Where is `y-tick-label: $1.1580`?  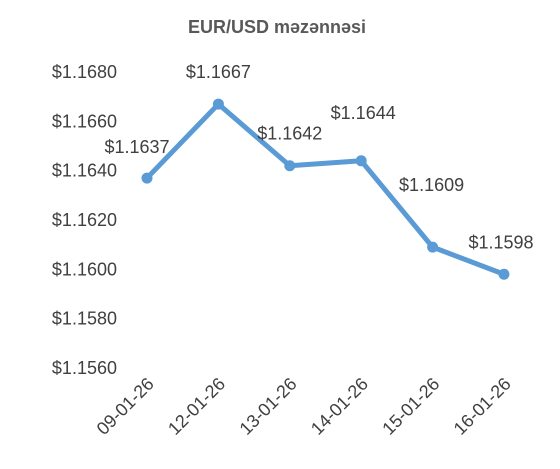
y-tick-label: $1.1580 is located at coordinates (84, 319).